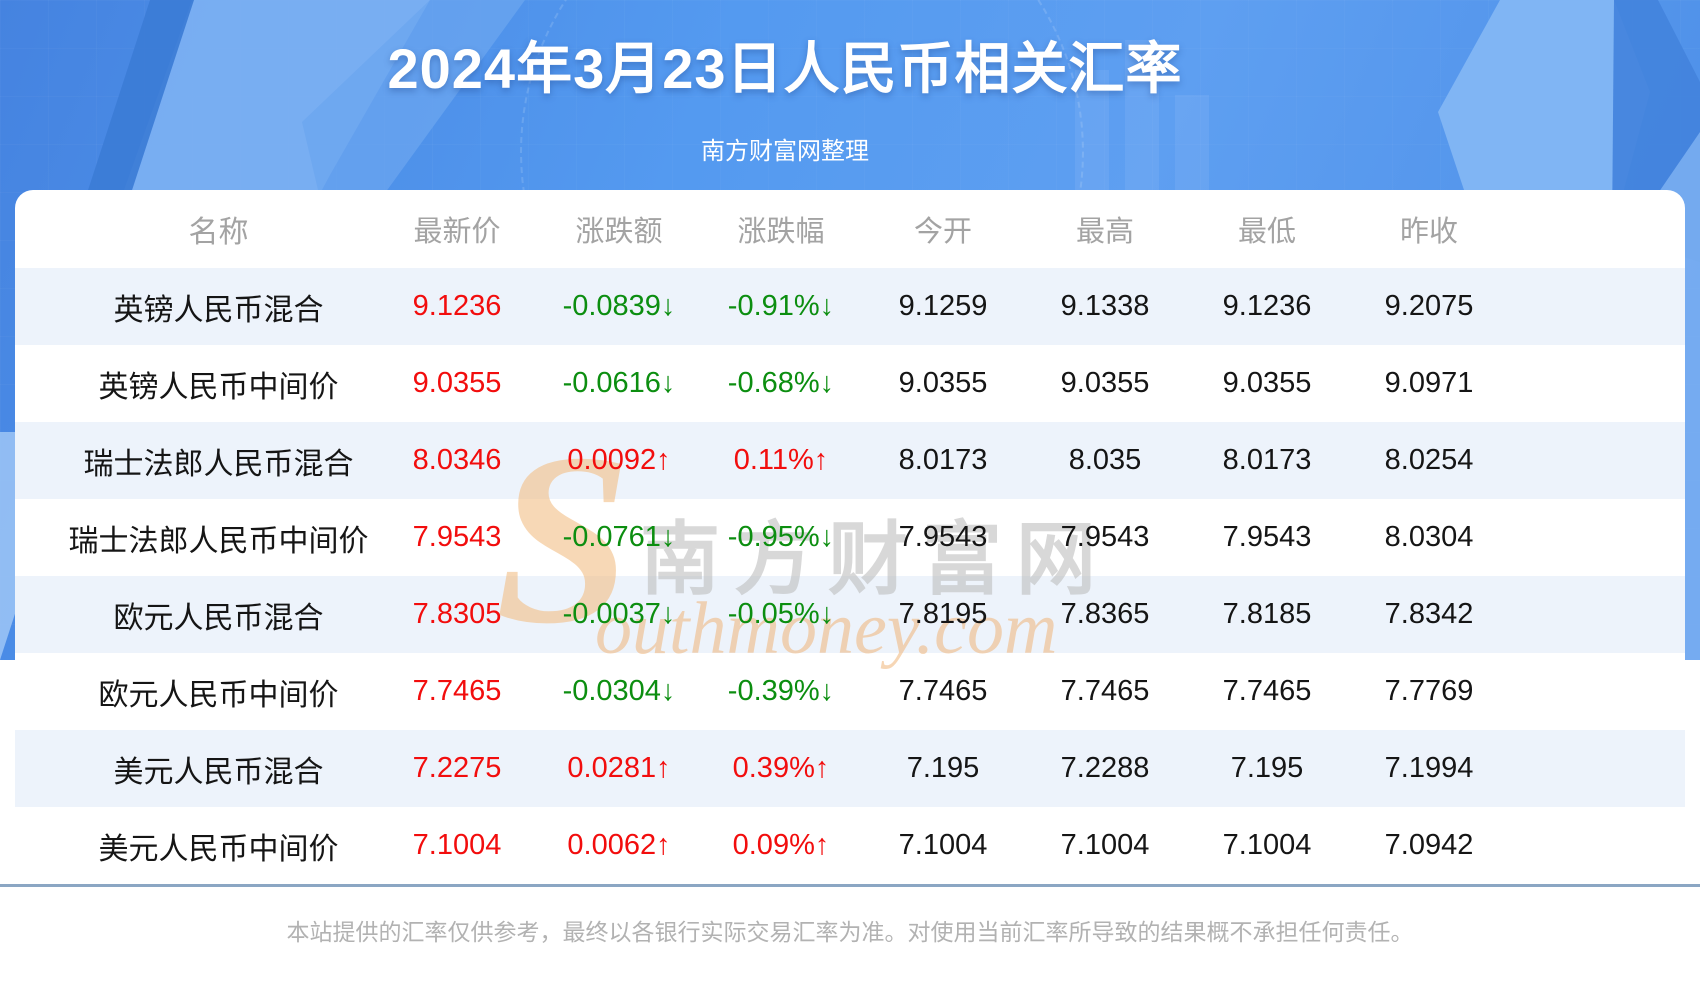 The image size is (1700, 1000). Describe the element at coordinates (785, 68) in the screenshot. I see `page-title: 2024年3月23日人民币相关汇率` at that location.